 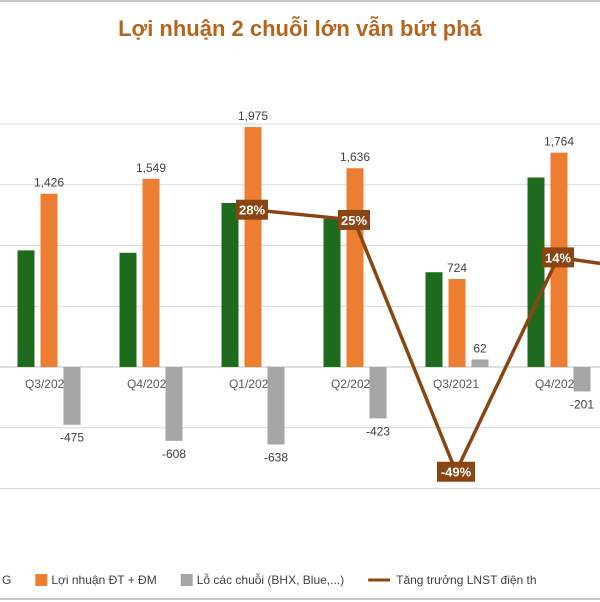 What do you see at coordinates (270, 579) in the screenshot?
I see `legend-label: Lỗ các chuỗi (BHX, Blue,...)` at bounding box center [270, 579].